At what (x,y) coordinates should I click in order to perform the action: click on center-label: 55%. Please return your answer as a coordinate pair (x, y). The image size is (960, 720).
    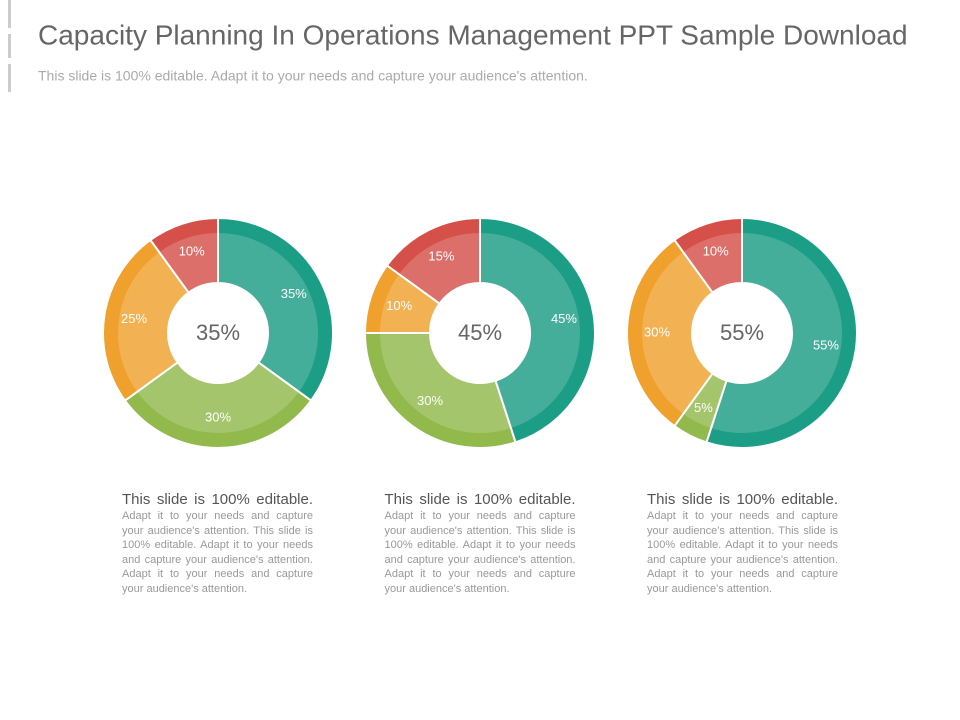
    Looking at the image, I should click on (742, 332).